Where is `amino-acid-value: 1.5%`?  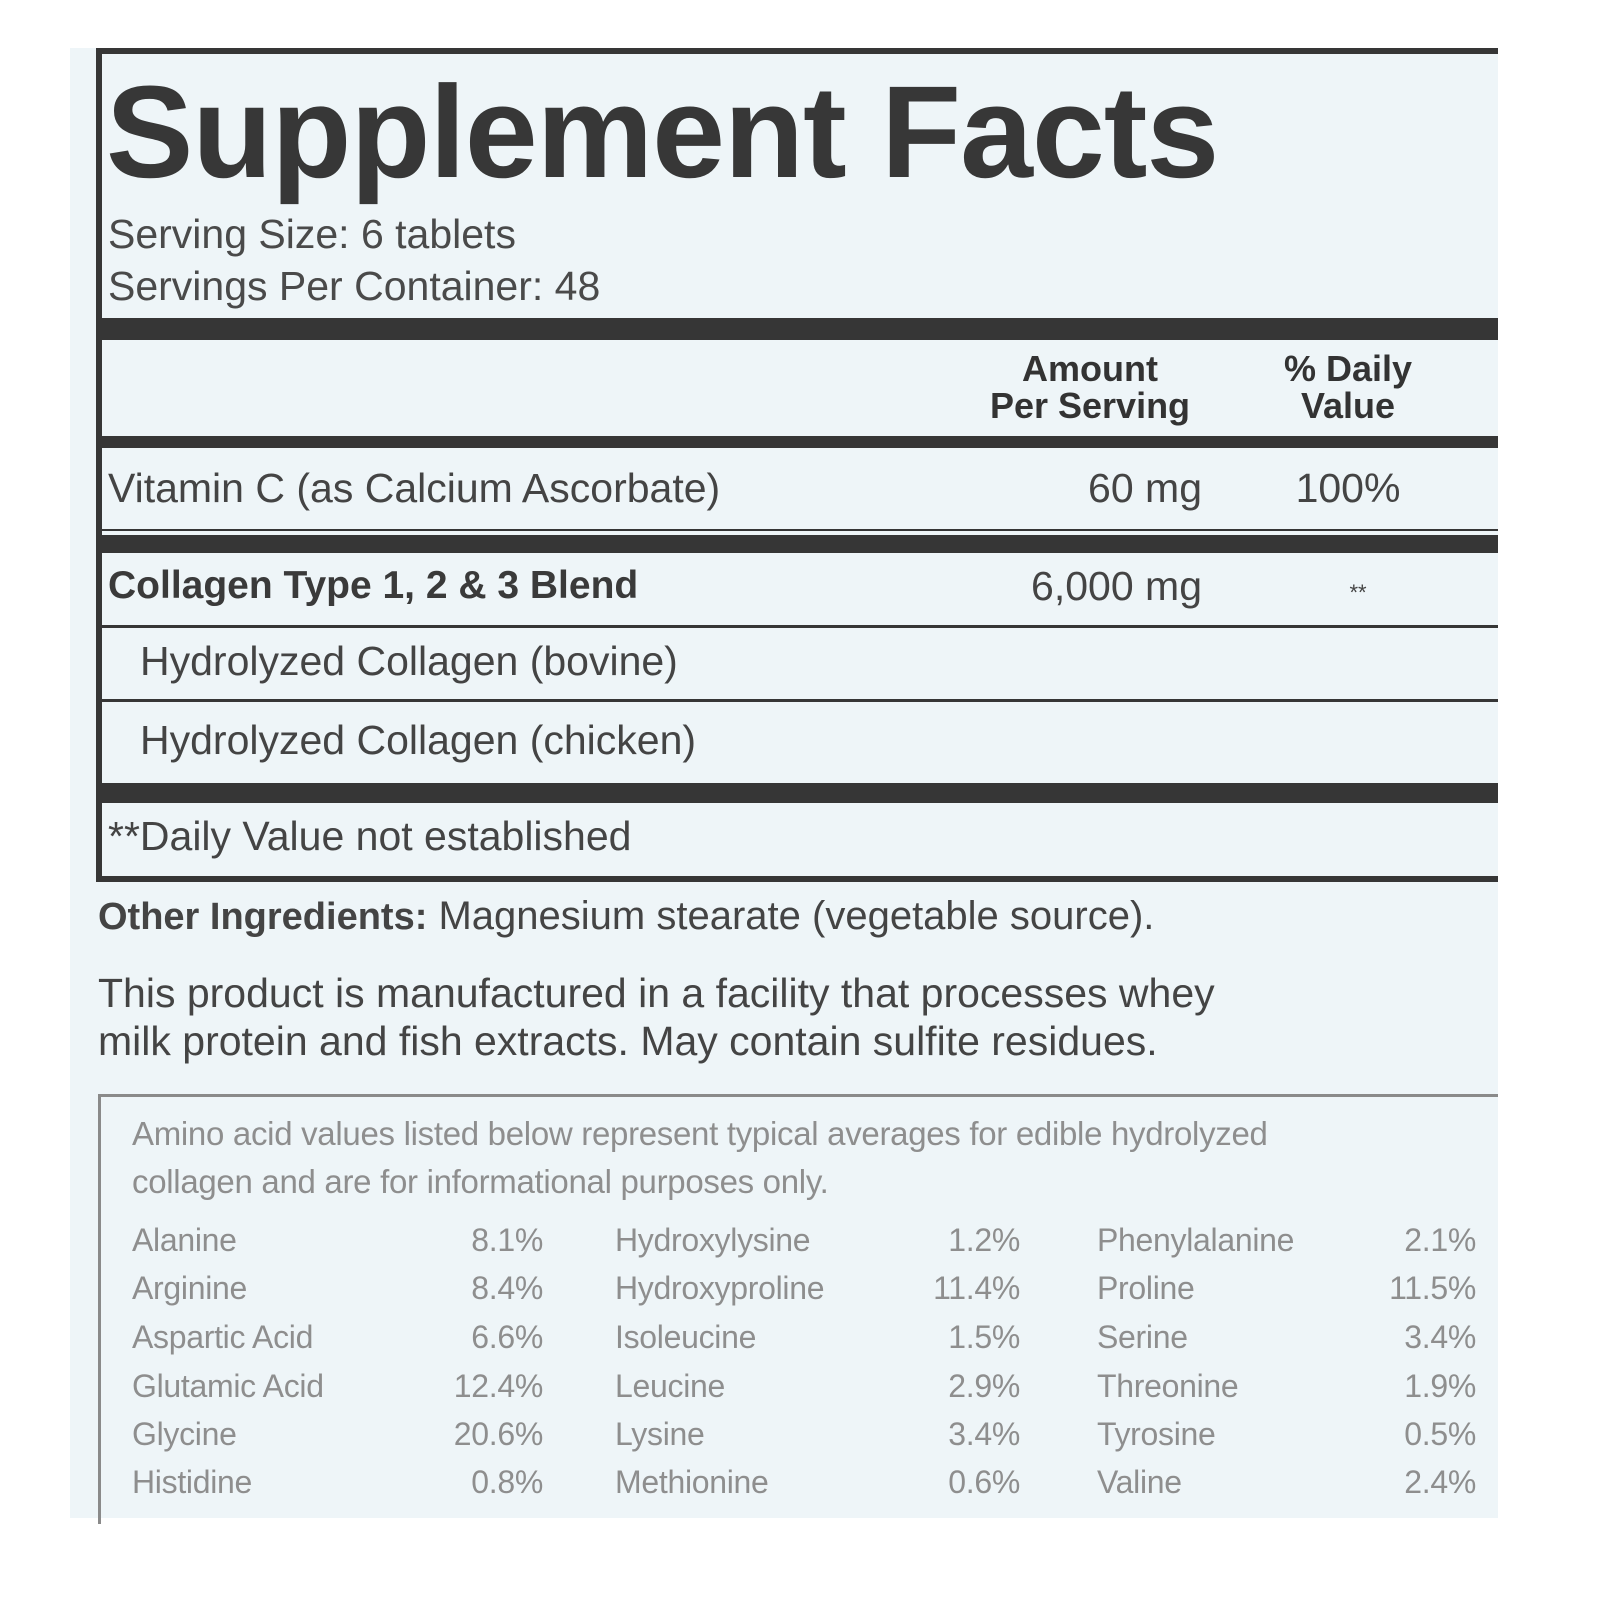
amino-acid-value: 1.5% is located at coordinates (984, 1337).